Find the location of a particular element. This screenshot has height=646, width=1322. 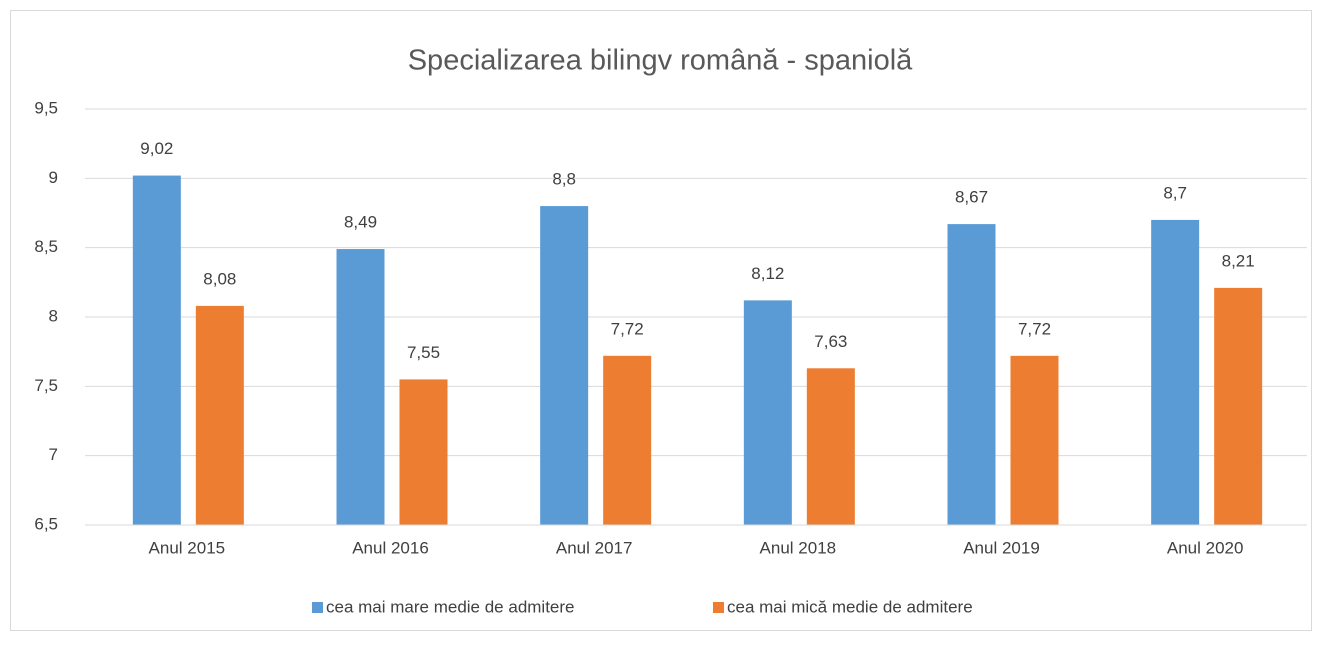

data-label: 7,63 is located at coordinates (830, 341).